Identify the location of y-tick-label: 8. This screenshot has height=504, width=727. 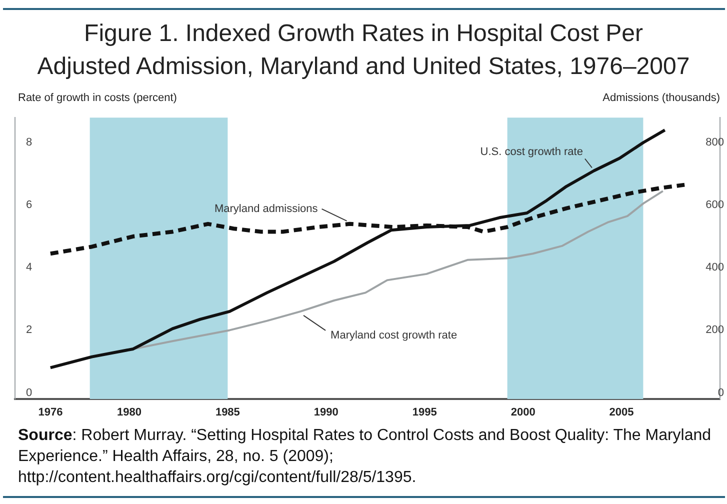
(29, 142).